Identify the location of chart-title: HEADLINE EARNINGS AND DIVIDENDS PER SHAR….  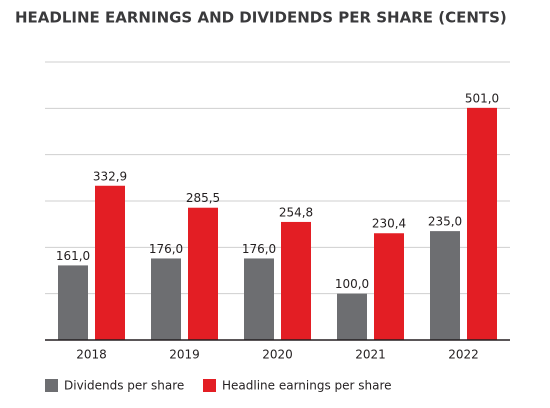
(261, 18).